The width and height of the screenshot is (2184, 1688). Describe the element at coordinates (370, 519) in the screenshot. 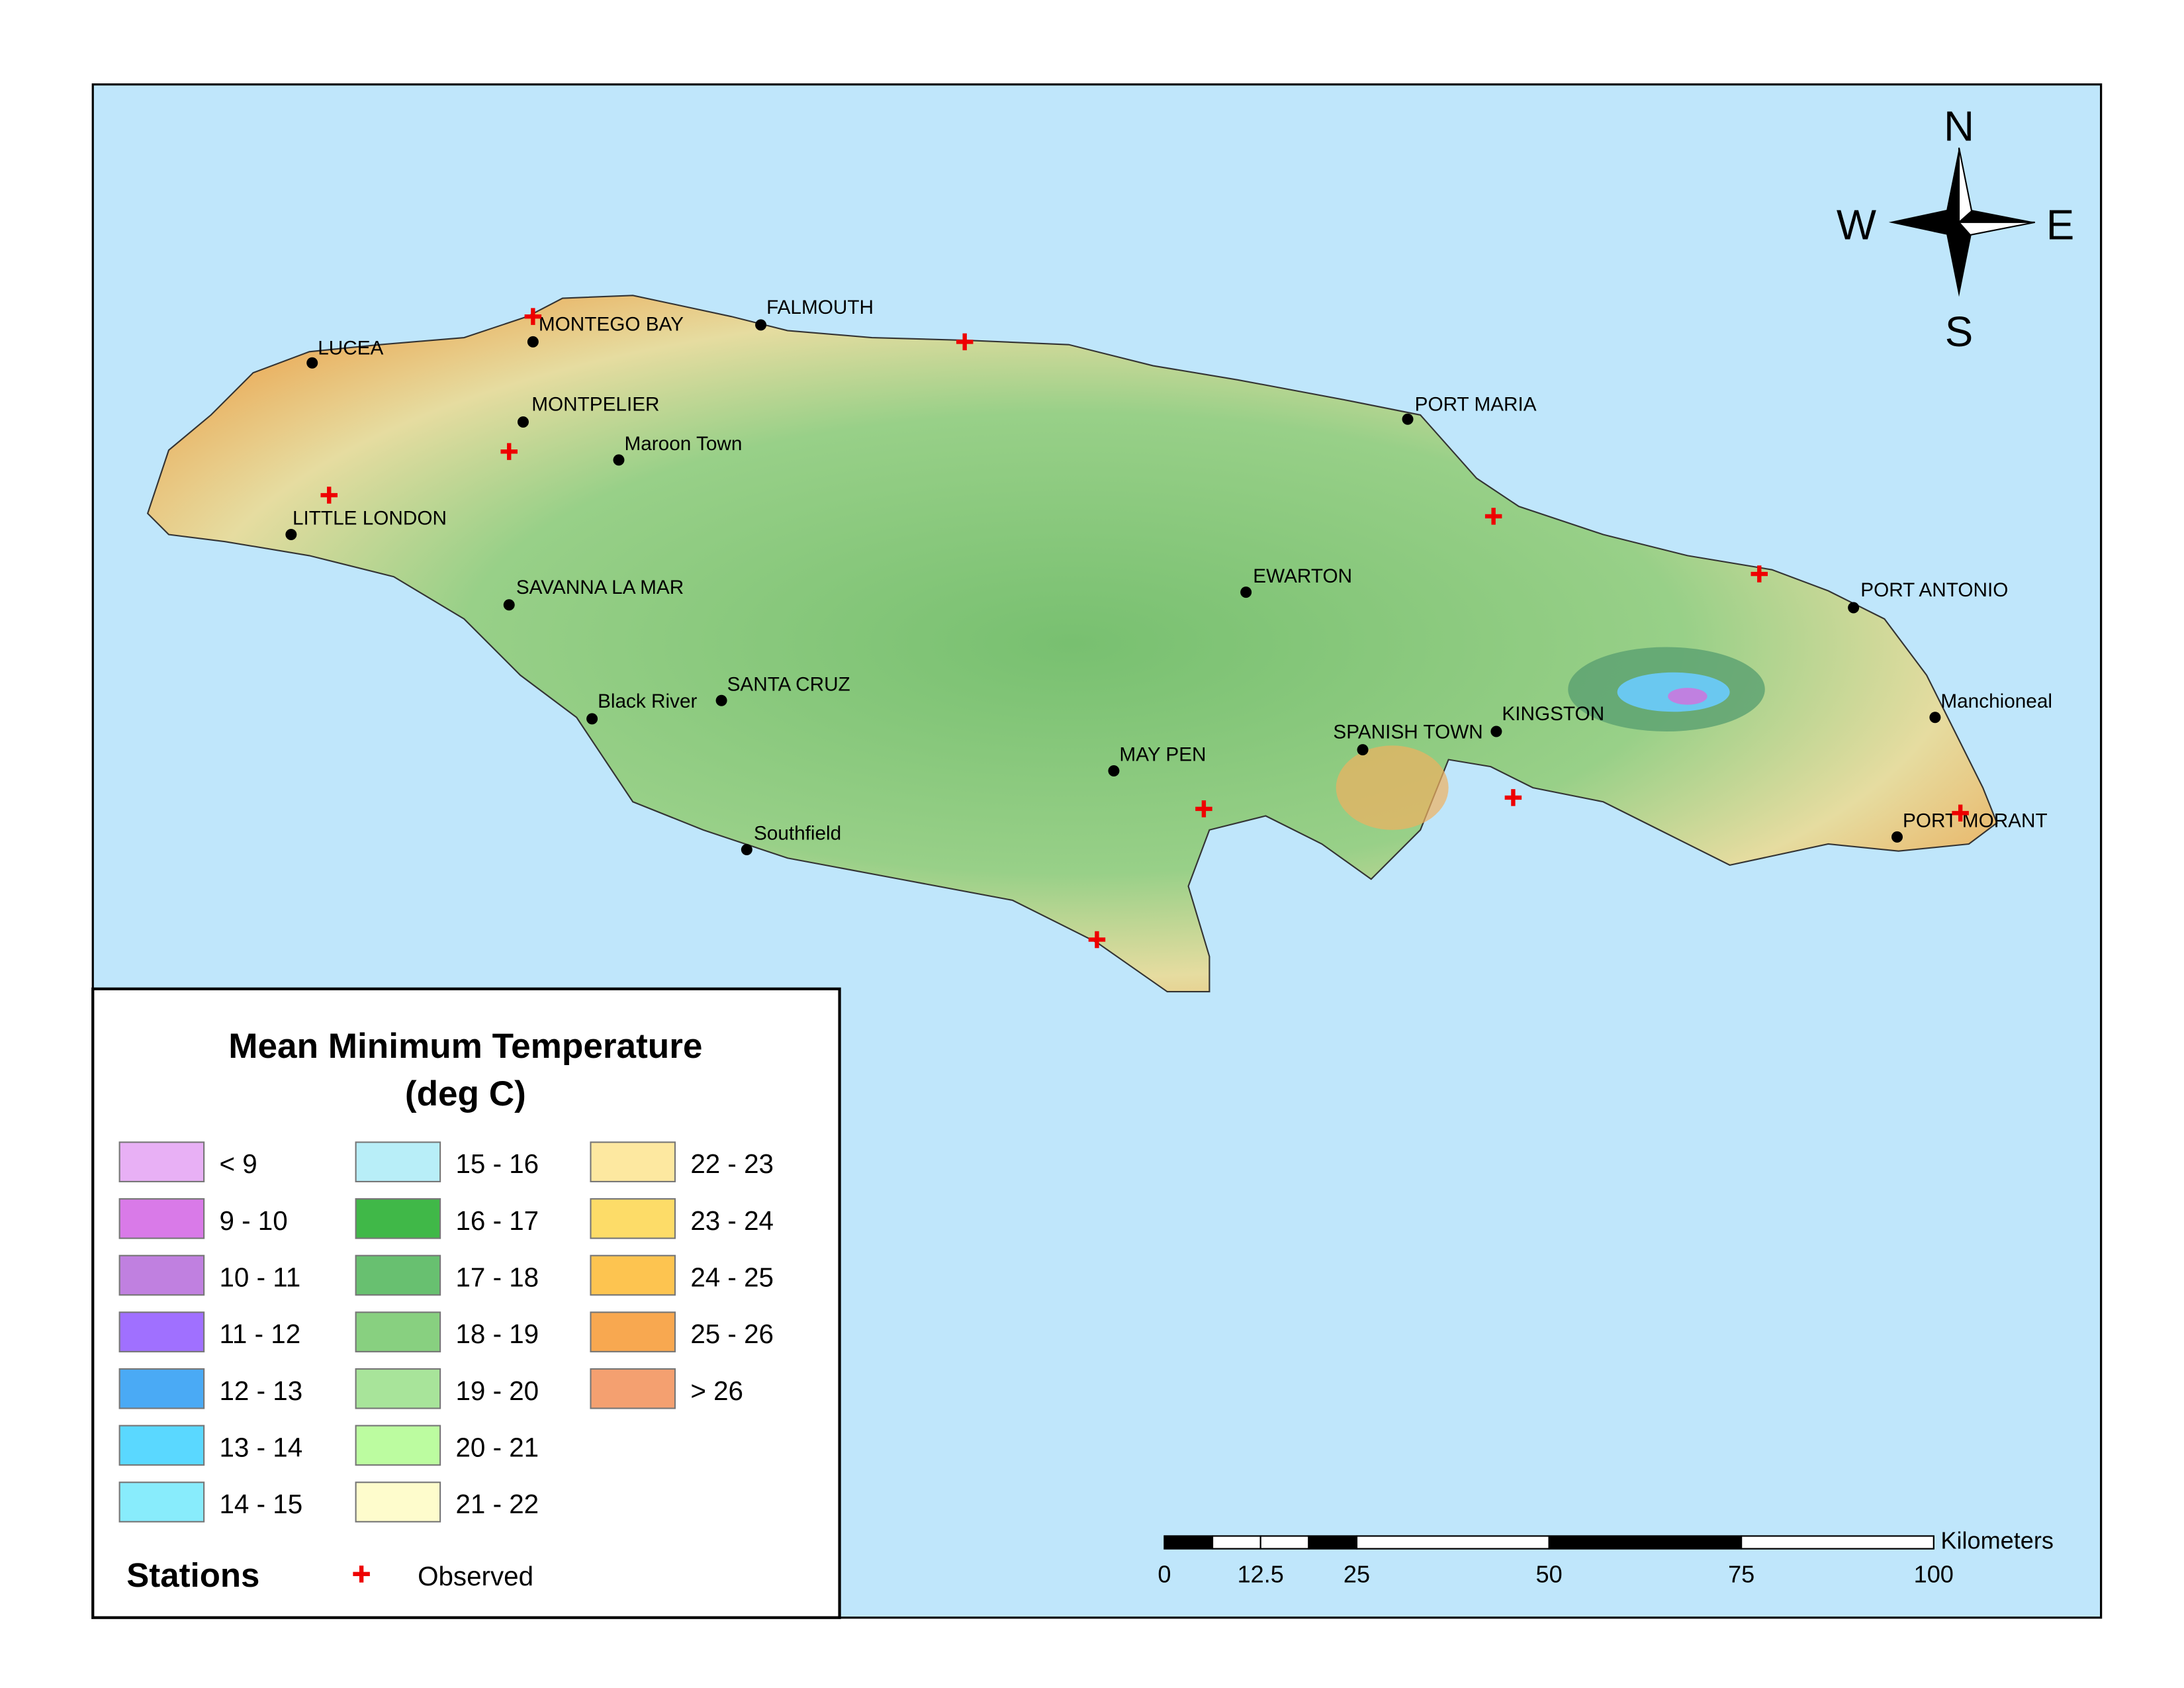

I see `town-label: LITTLE LONDON` at that location.